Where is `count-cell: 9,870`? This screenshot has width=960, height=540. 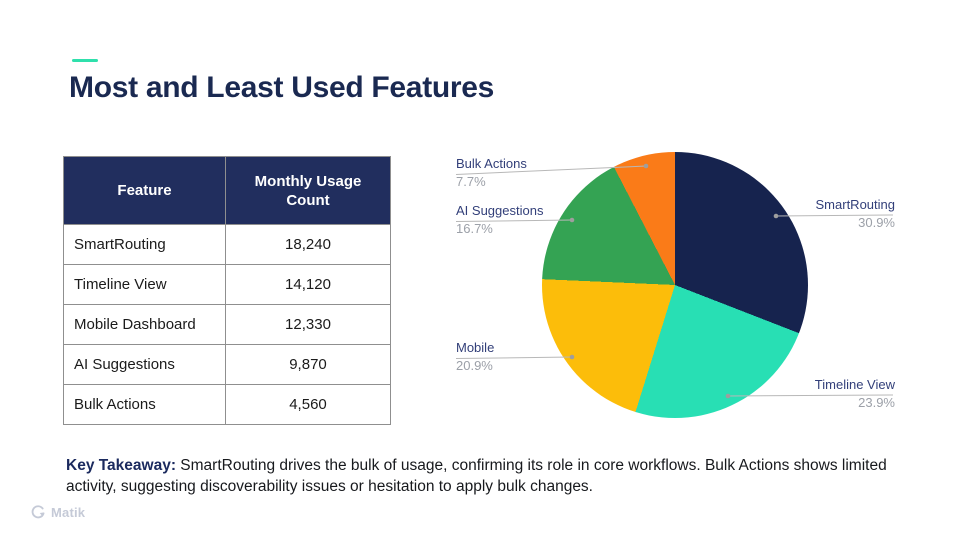
count-cell: 9,870 is located at coordinates (308, 364).